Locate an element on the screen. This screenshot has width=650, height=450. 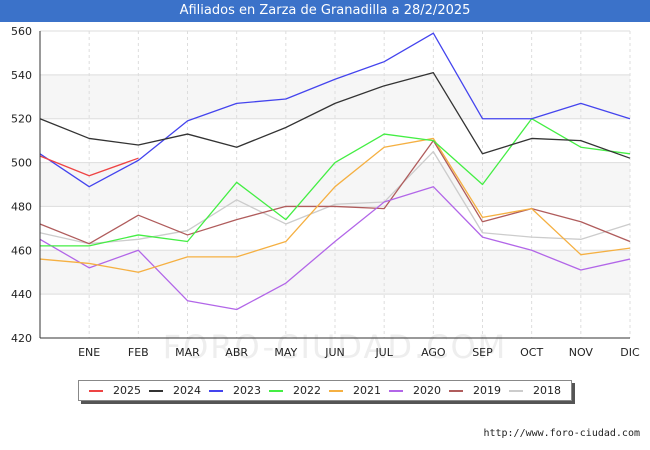
legend-item-2021: 2021 is located at coordinates (355, 390).